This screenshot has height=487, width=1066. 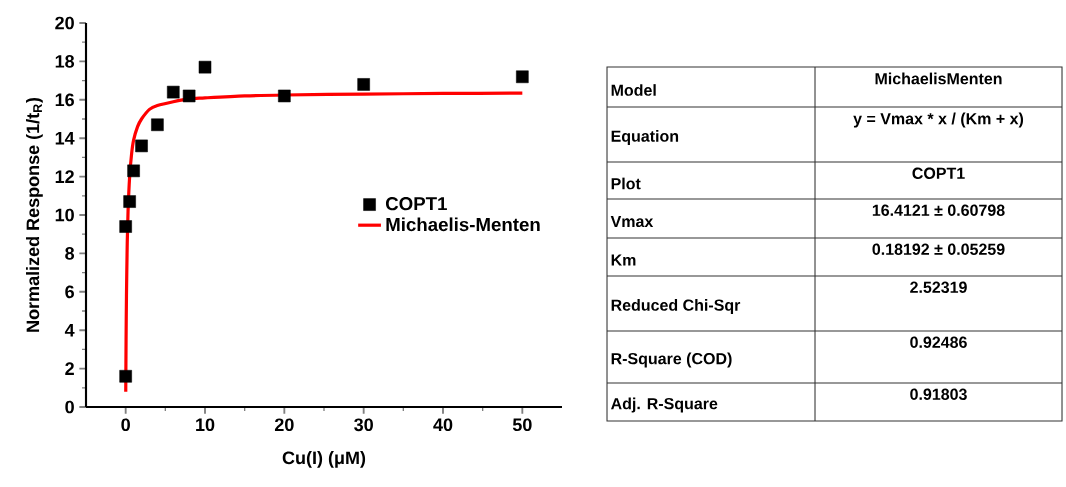 What do you see at coordinates (676, 306) in the screenshot?
I see `text: Reduced Chi-Sqr` at bounding box center [676, 306].